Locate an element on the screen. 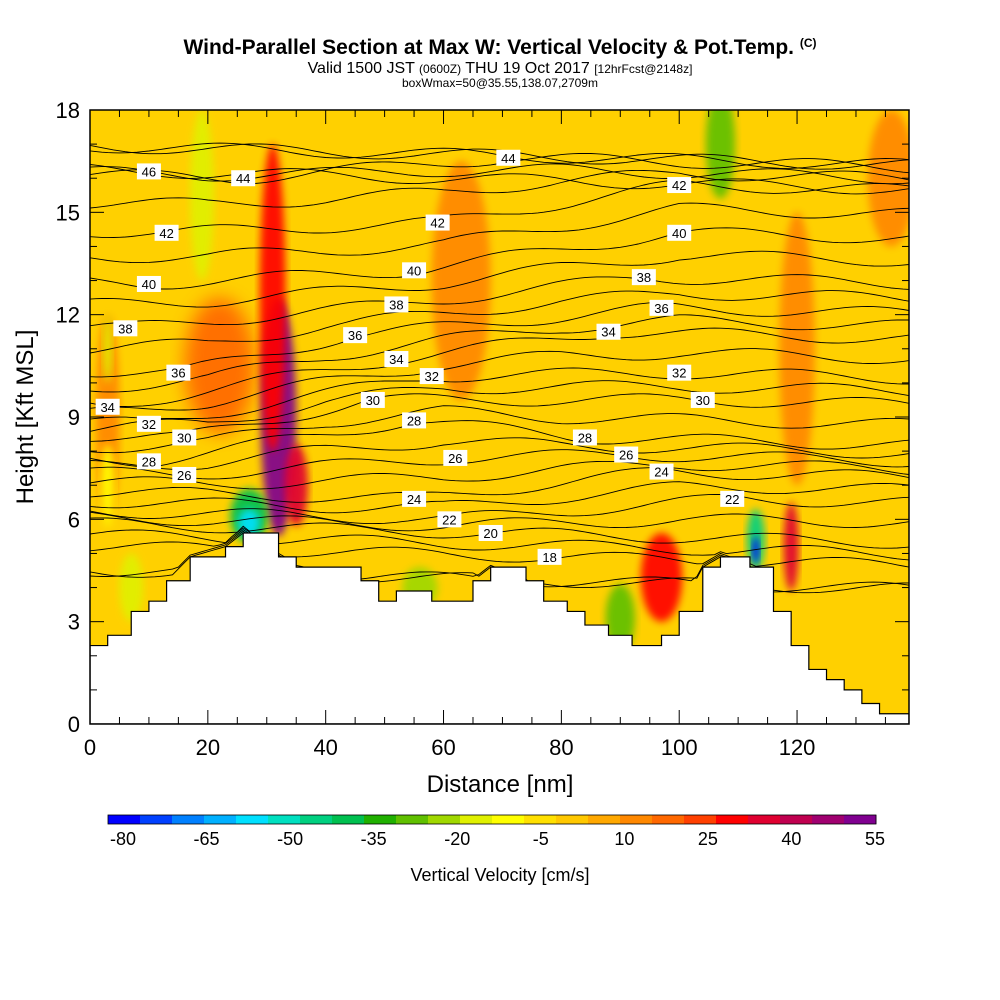 Image resolution: width=1000 pixels, height=1000 pixels. x-axis-label: Distance [nm] is located at coordinates (500, 784).